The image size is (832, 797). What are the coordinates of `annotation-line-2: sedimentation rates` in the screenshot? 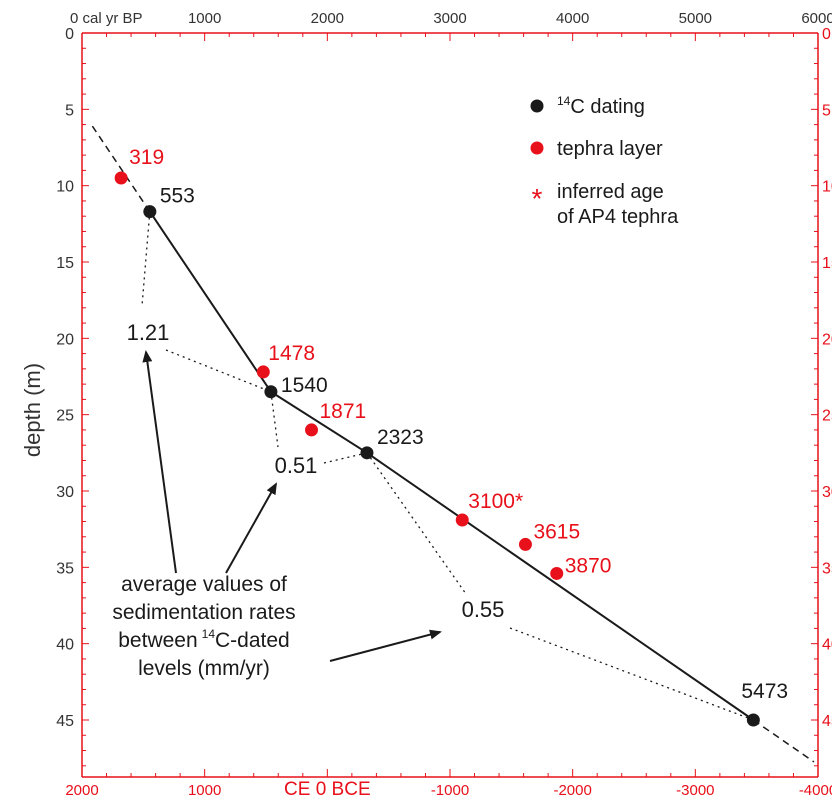 It's located at (203, 612).